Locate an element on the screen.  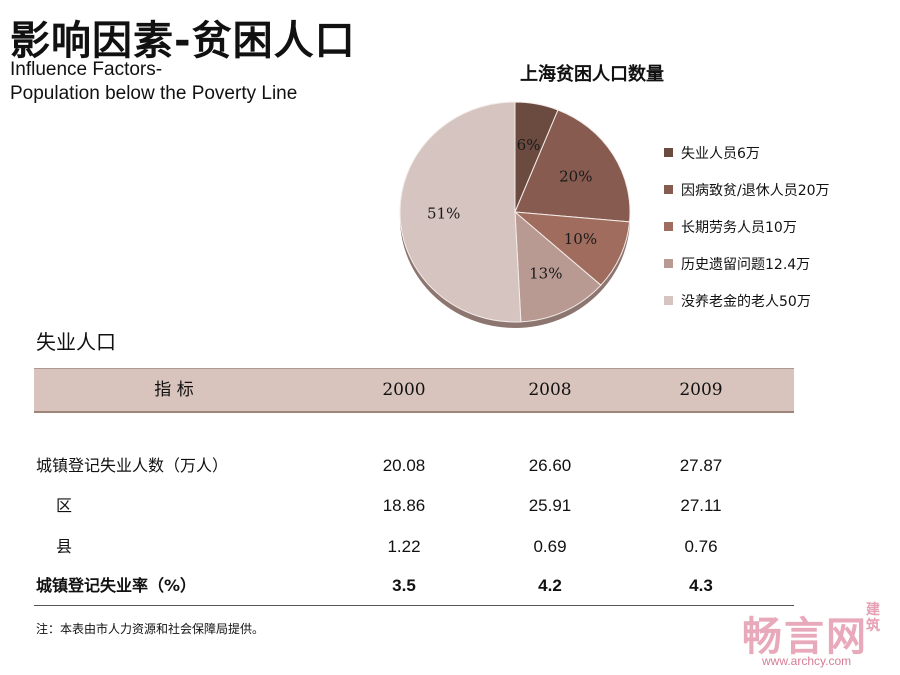
table-bottom-rule is located at coordinates (414, 605).